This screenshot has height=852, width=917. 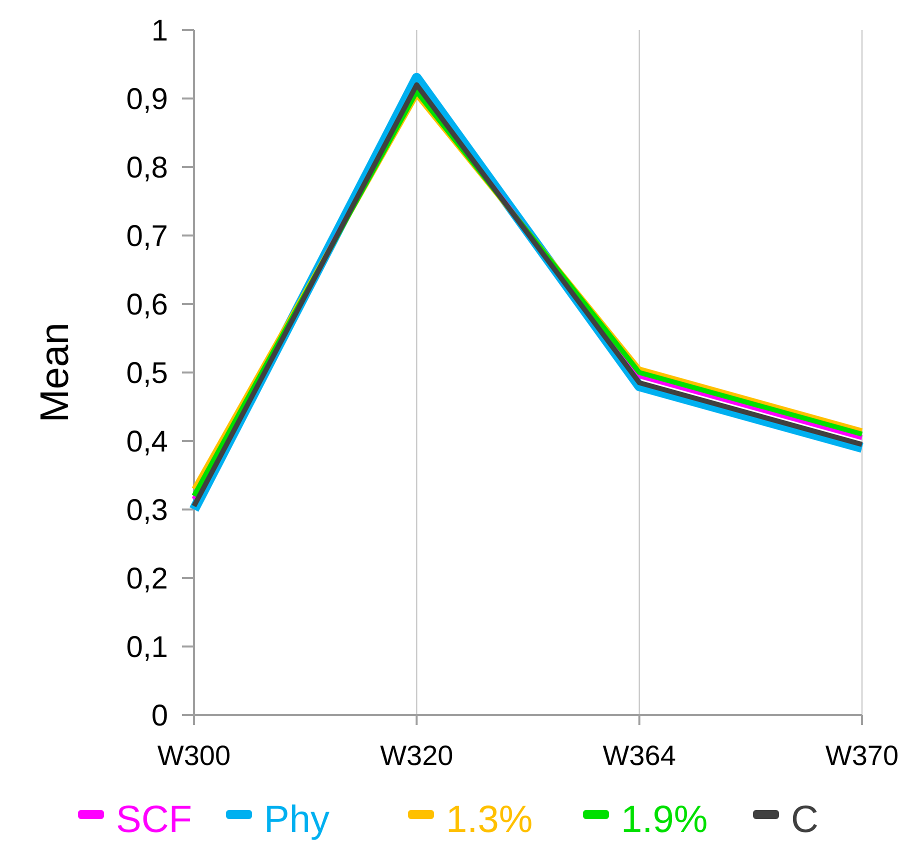 I want to click on y-tick-label: 0, so click(x=159, y=716).